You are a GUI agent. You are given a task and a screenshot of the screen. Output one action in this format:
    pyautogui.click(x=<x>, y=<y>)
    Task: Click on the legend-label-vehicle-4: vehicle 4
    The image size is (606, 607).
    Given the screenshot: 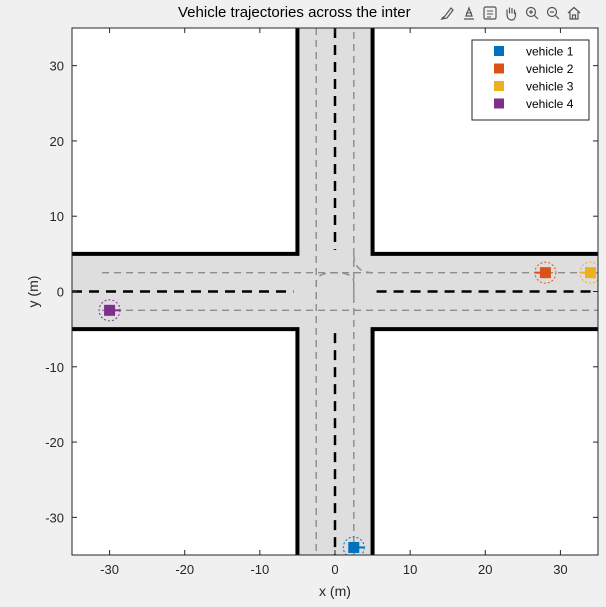 What is the action you would take?
    pyautogui.click(x=550, y=104)
    